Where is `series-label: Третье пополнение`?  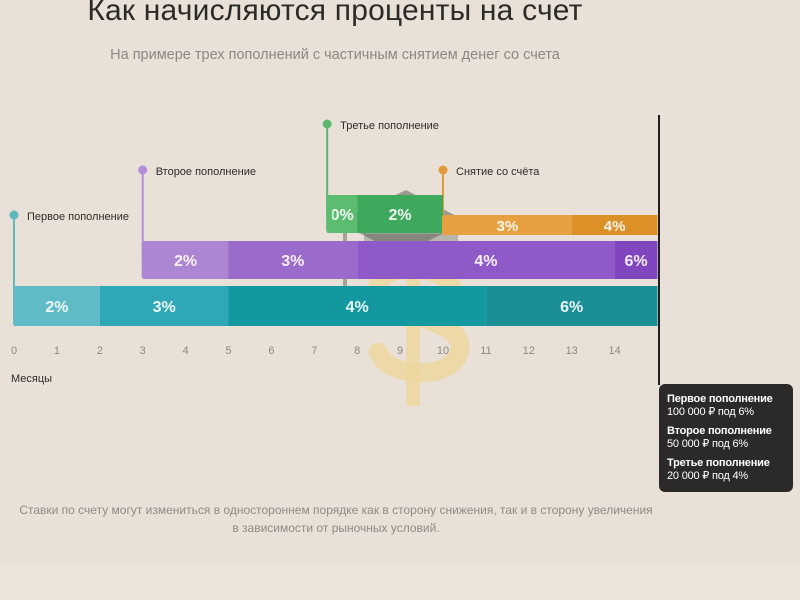
series-label: Третье пополнение is located at coordinates (389, 126).